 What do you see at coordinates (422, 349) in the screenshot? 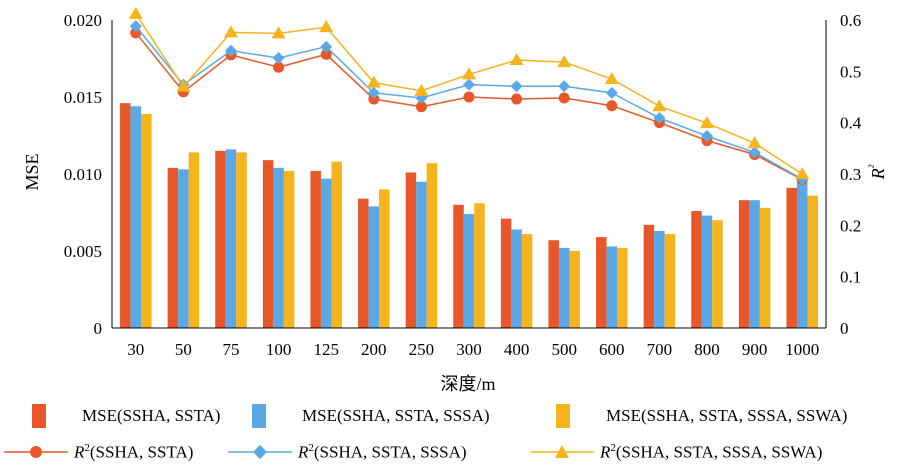
I see `x-tick-label: 250` at bounding box center [422, 349].